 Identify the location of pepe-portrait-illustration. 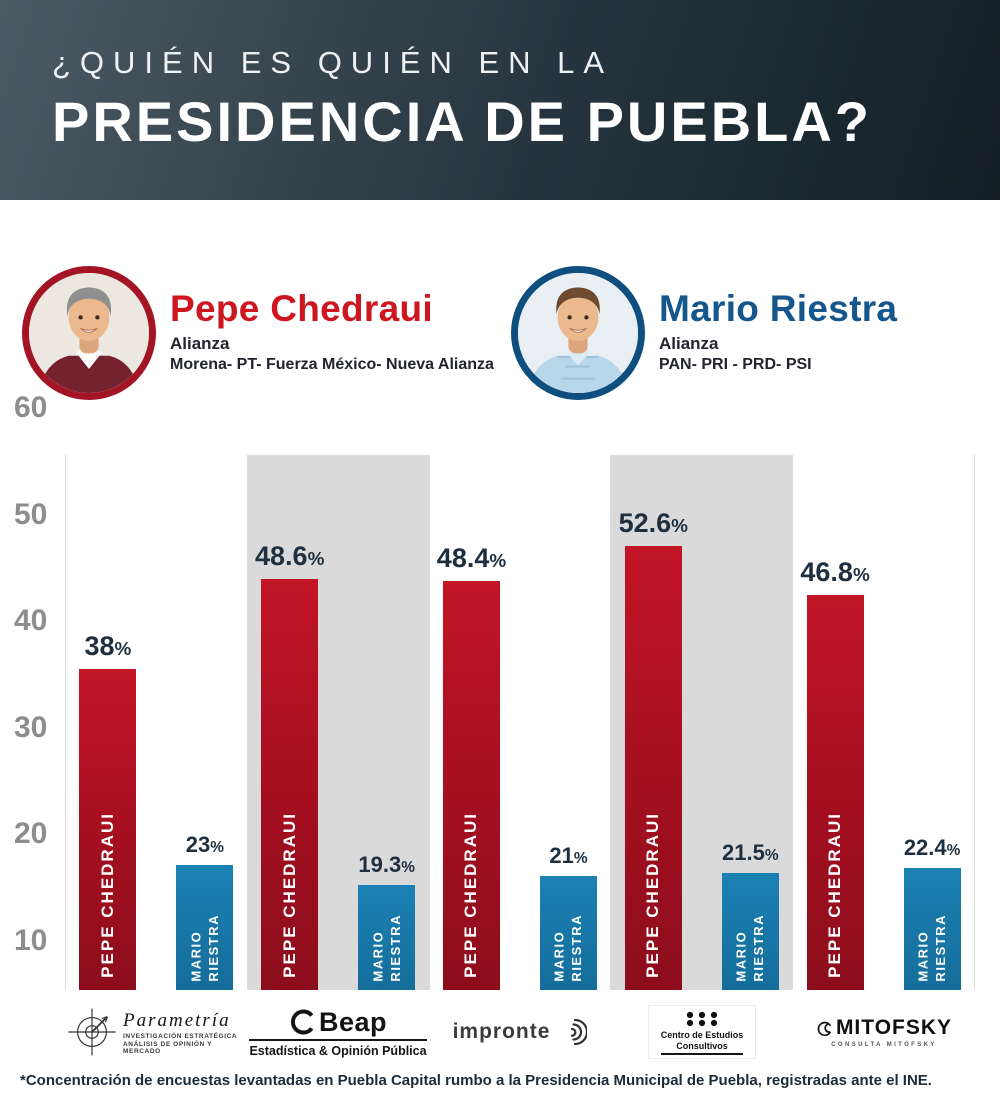
(89, 333).